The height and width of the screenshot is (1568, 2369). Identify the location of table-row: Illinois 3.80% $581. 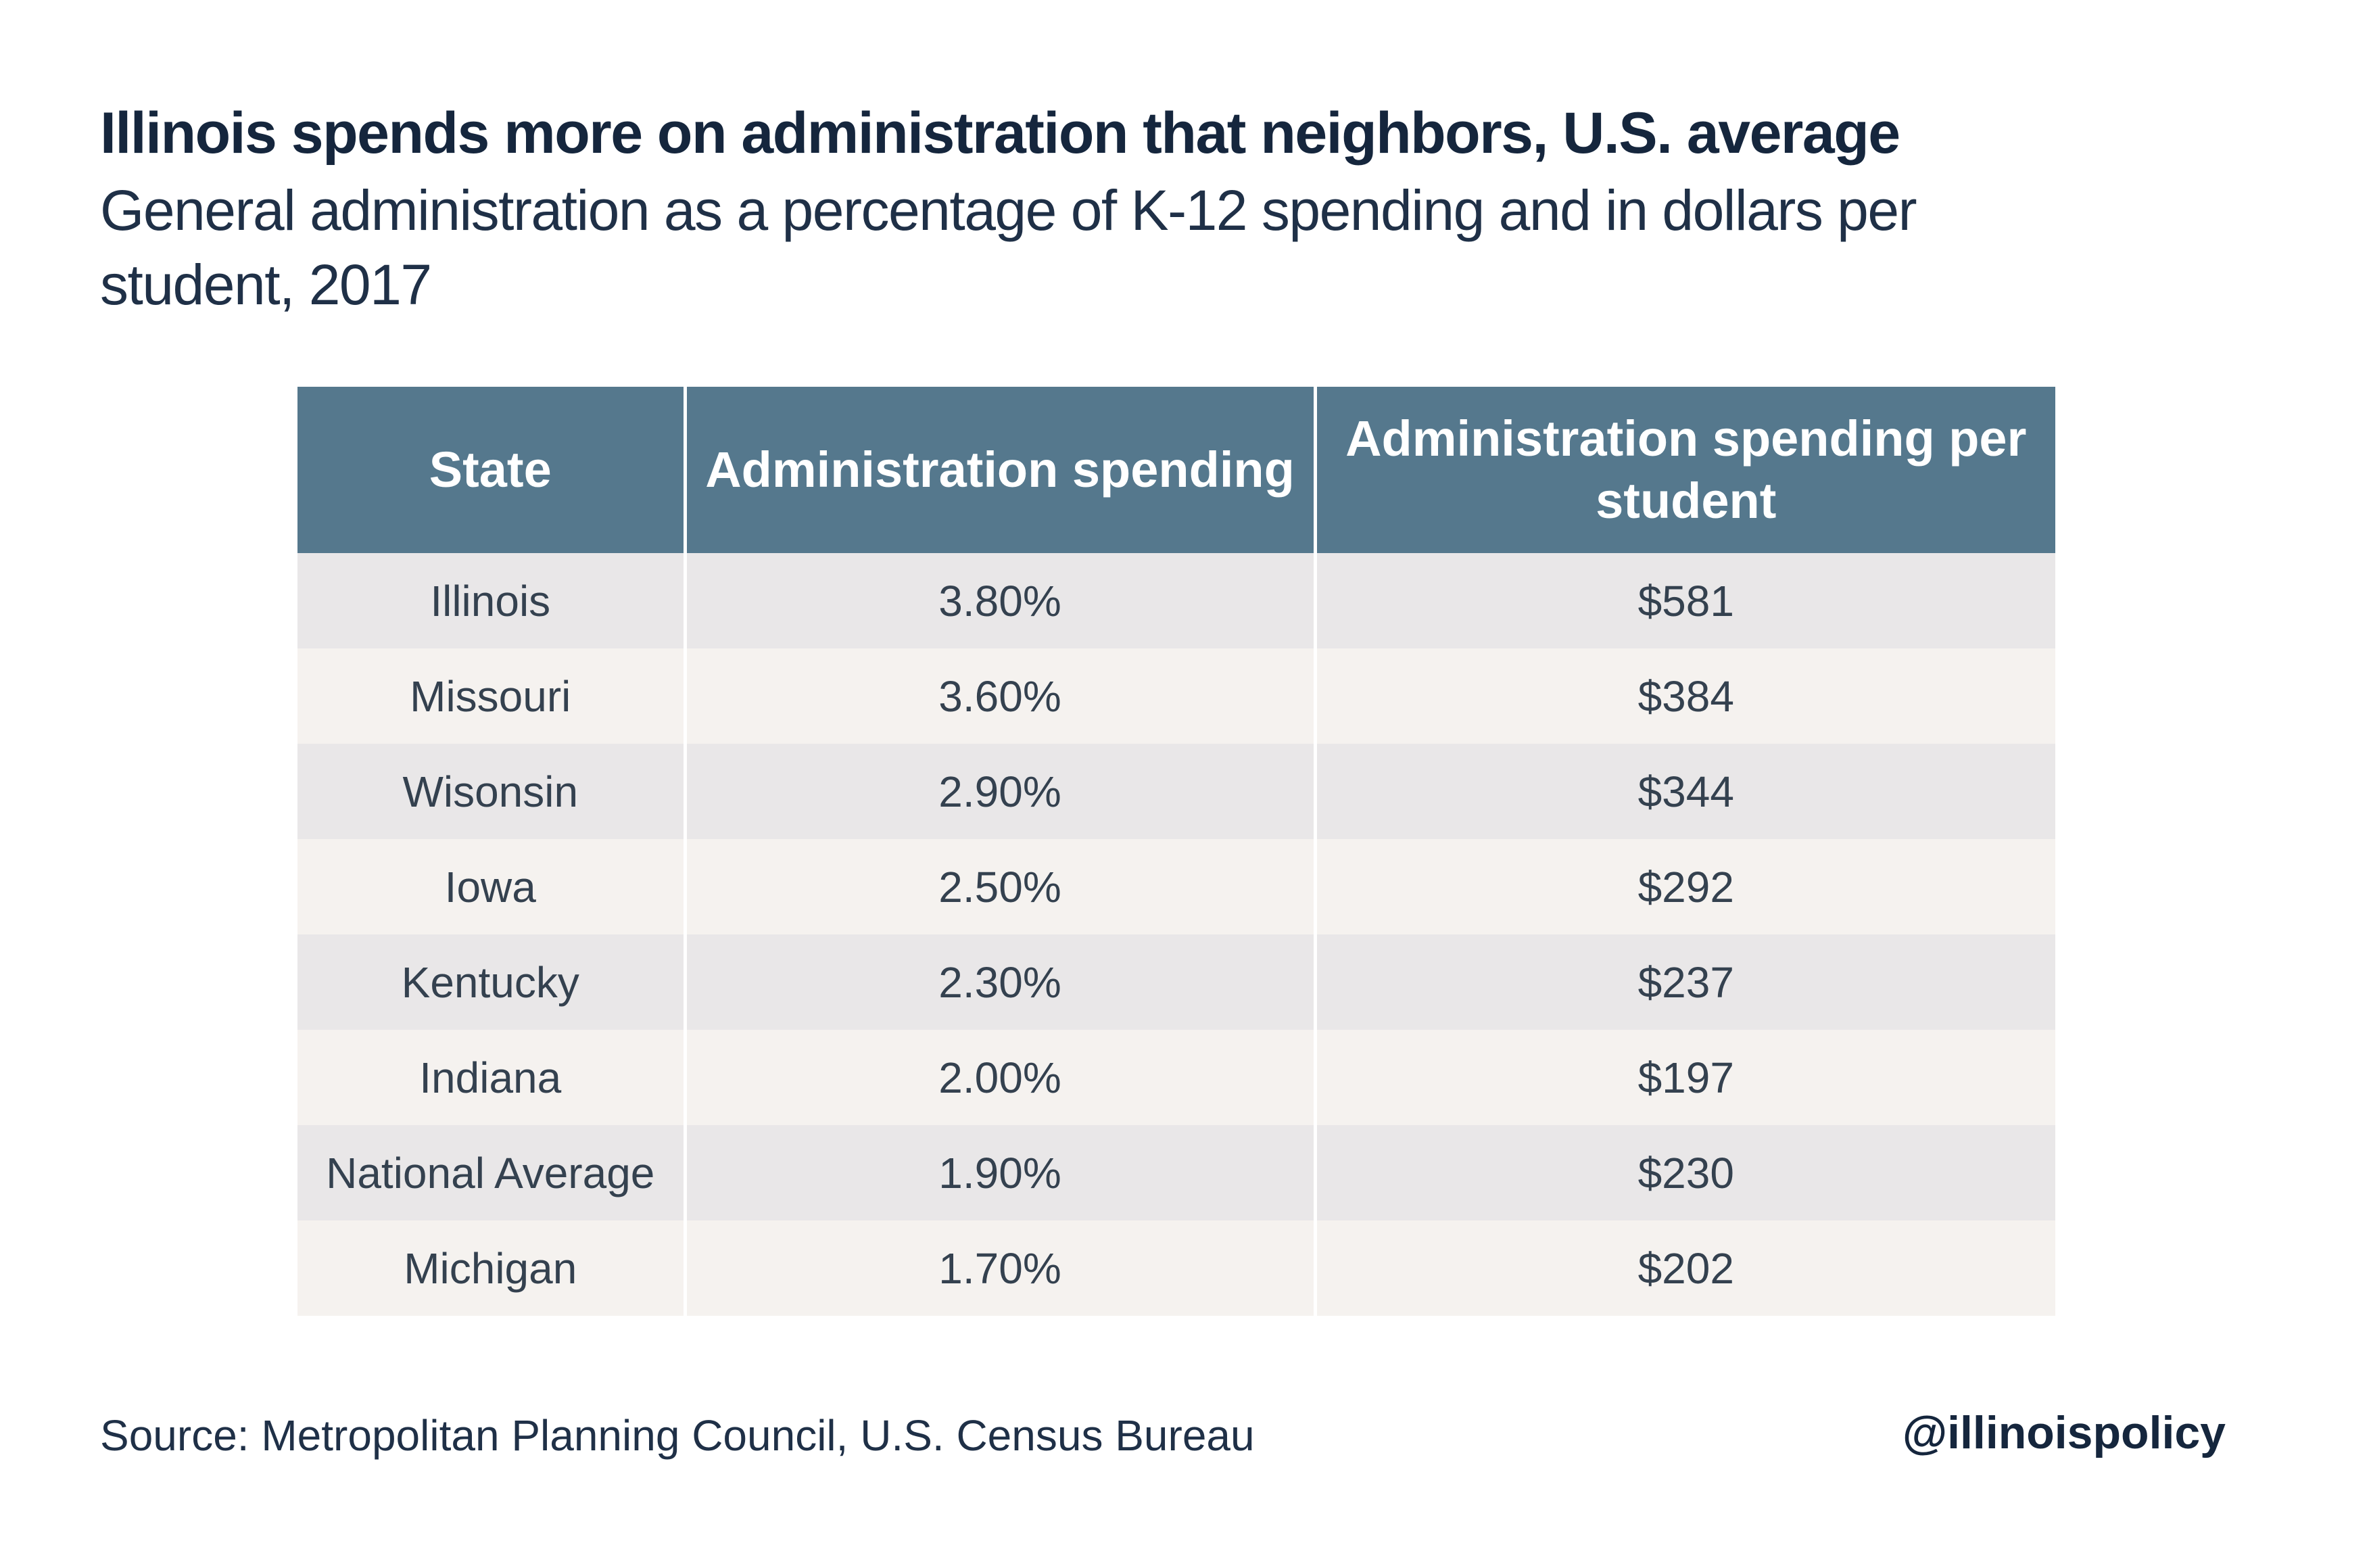
(1176, 600).